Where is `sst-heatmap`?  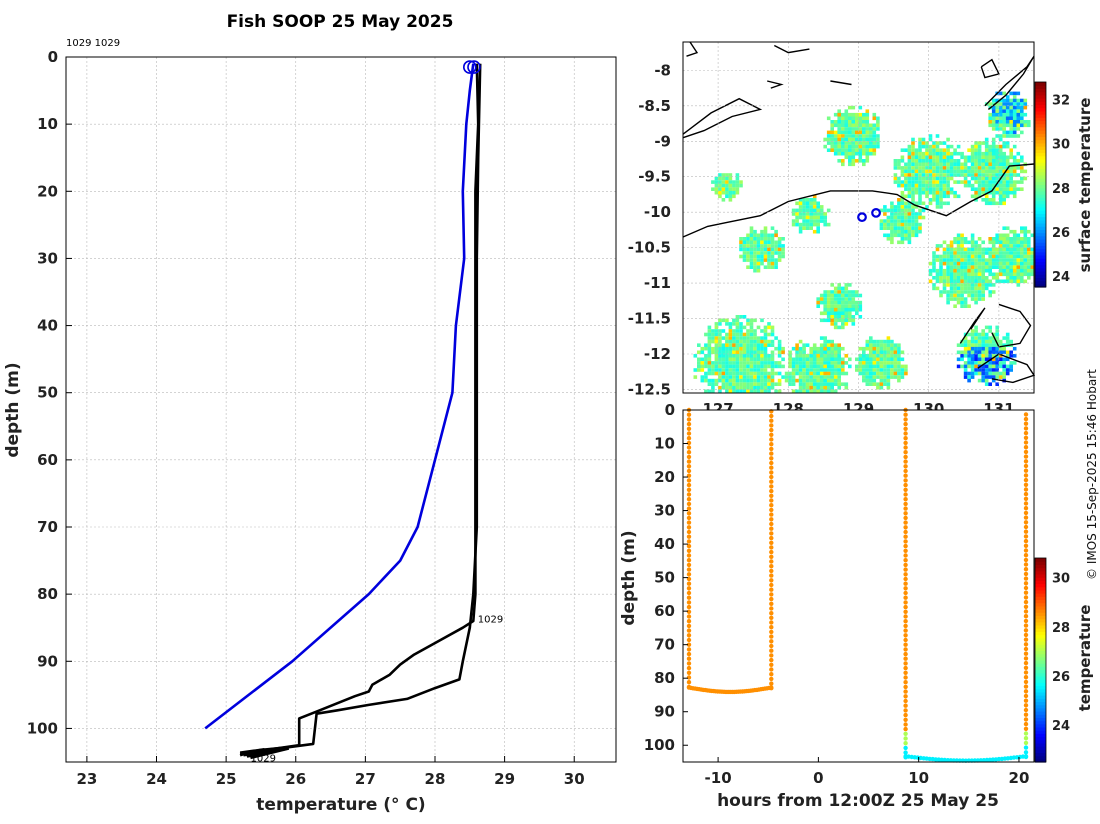
sst-heatmap is located at coordinates (864, 242).